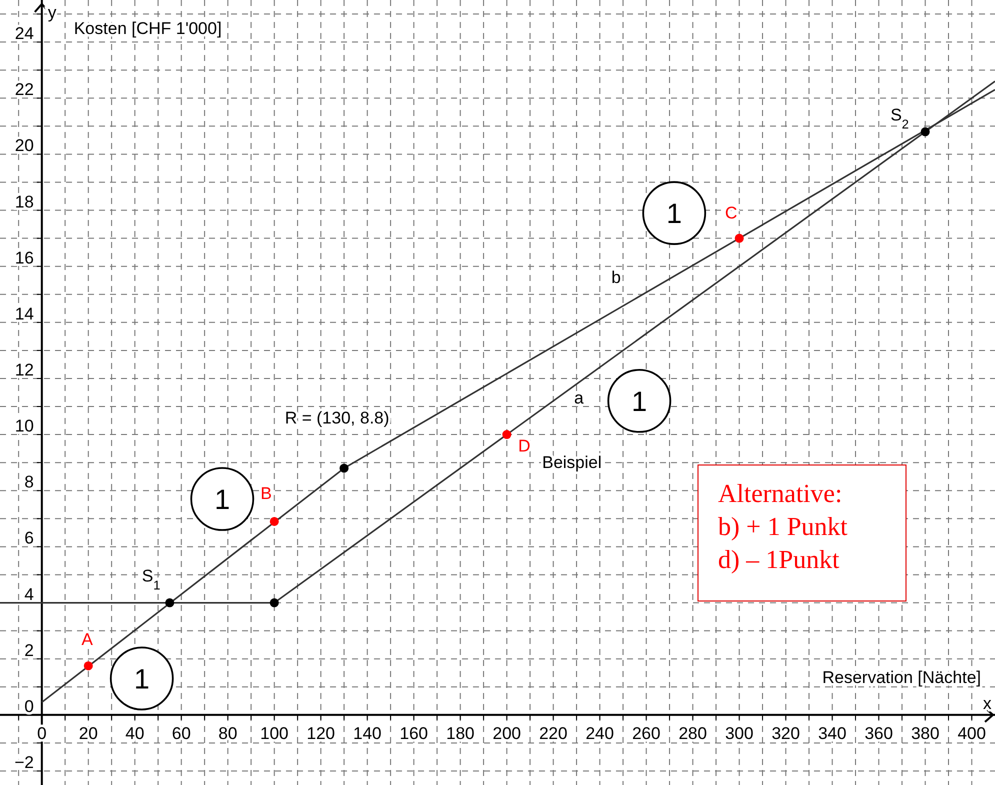  What do you see at coordinates (29, 482) in the screenshot?
I see `y-tick-label: 8` at bounding box center [29, 482].